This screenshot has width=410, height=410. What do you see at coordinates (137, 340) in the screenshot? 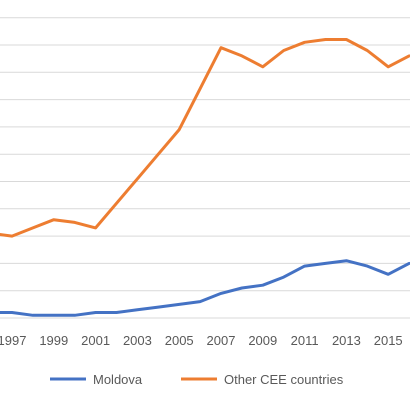
I see `x-tick-label-2003: 2003` at bounding box center [137, 340].